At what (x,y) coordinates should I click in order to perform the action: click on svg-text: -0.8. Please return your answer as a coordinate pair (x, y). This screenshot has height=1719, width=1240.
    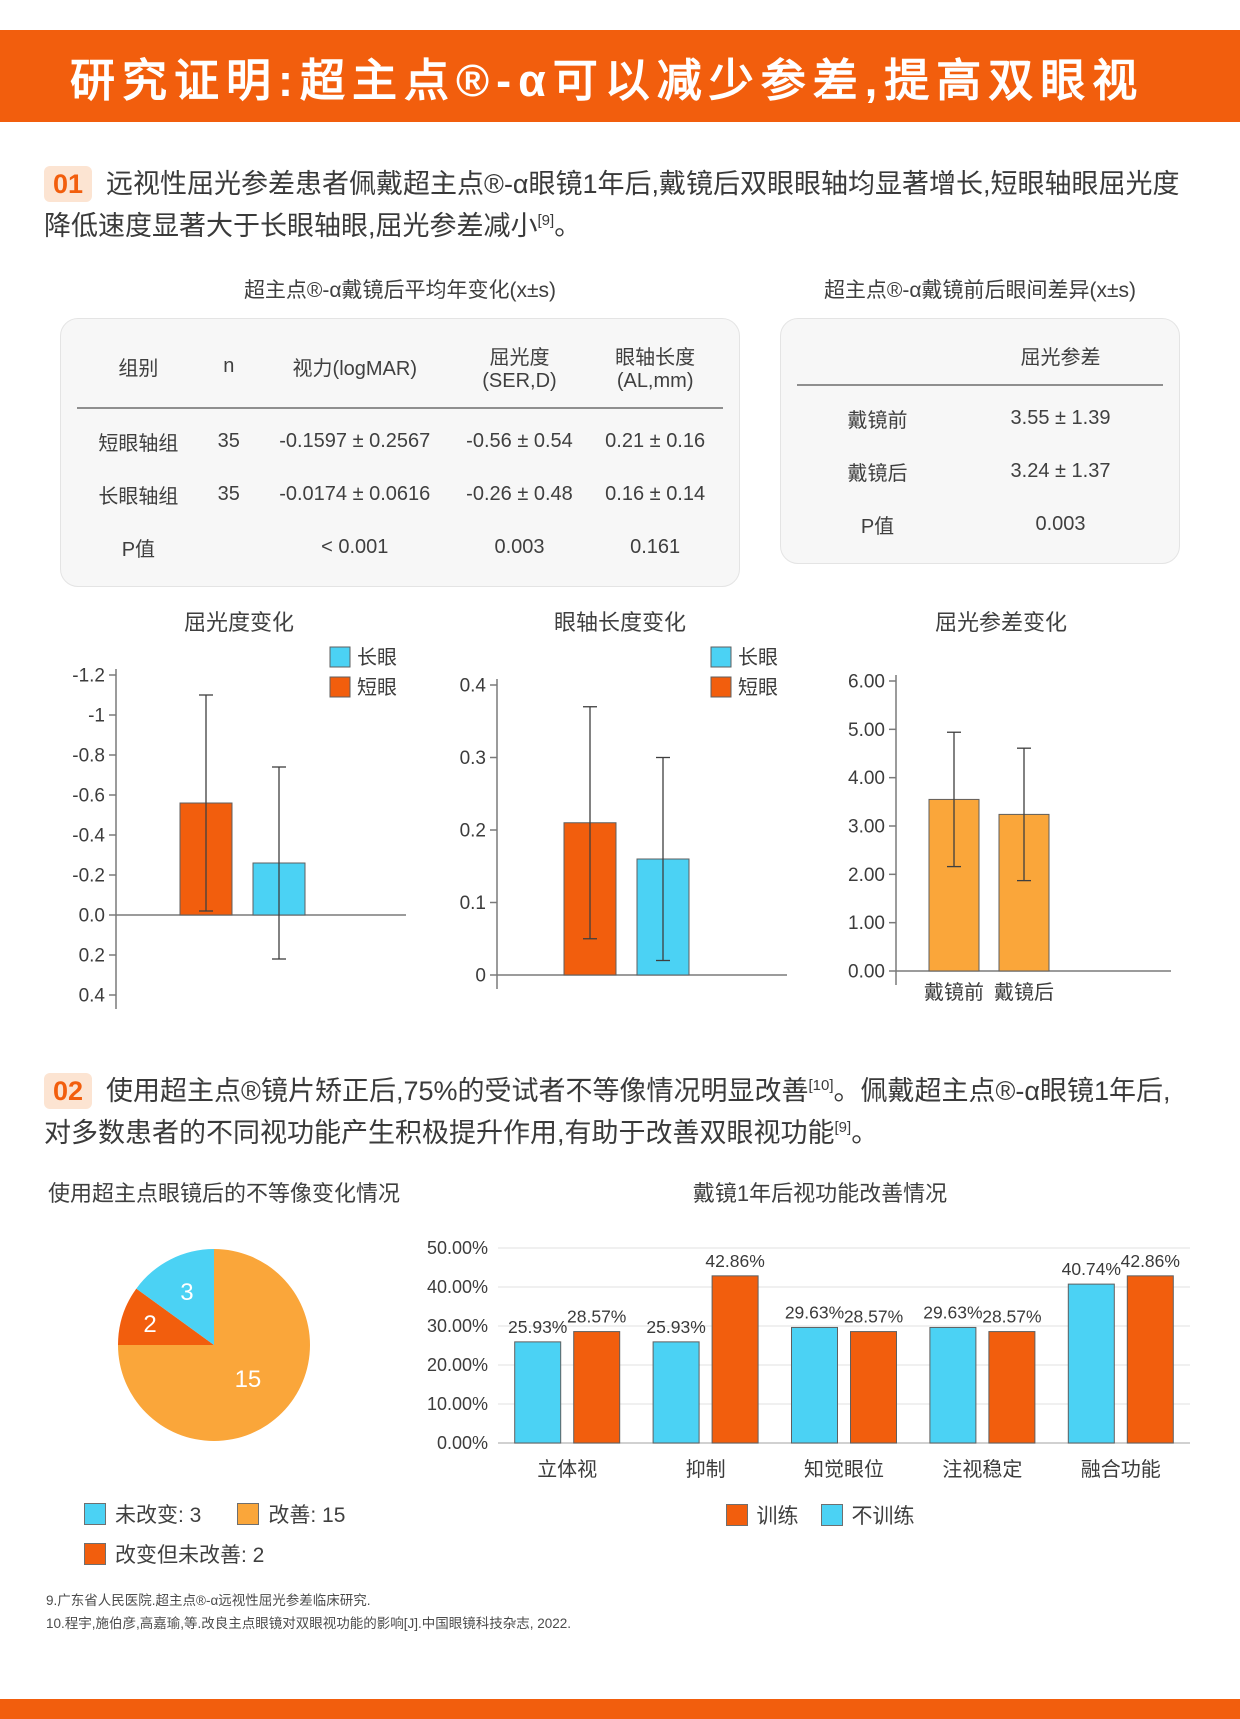
    Looking at the image, I should click on (88, 755).